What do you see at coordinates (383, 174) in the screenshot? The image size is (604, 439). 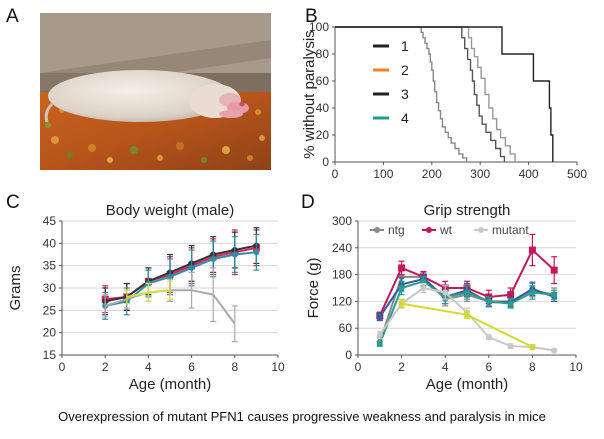 I see `x-tick-label: 100` at bounding box center [383, 174].